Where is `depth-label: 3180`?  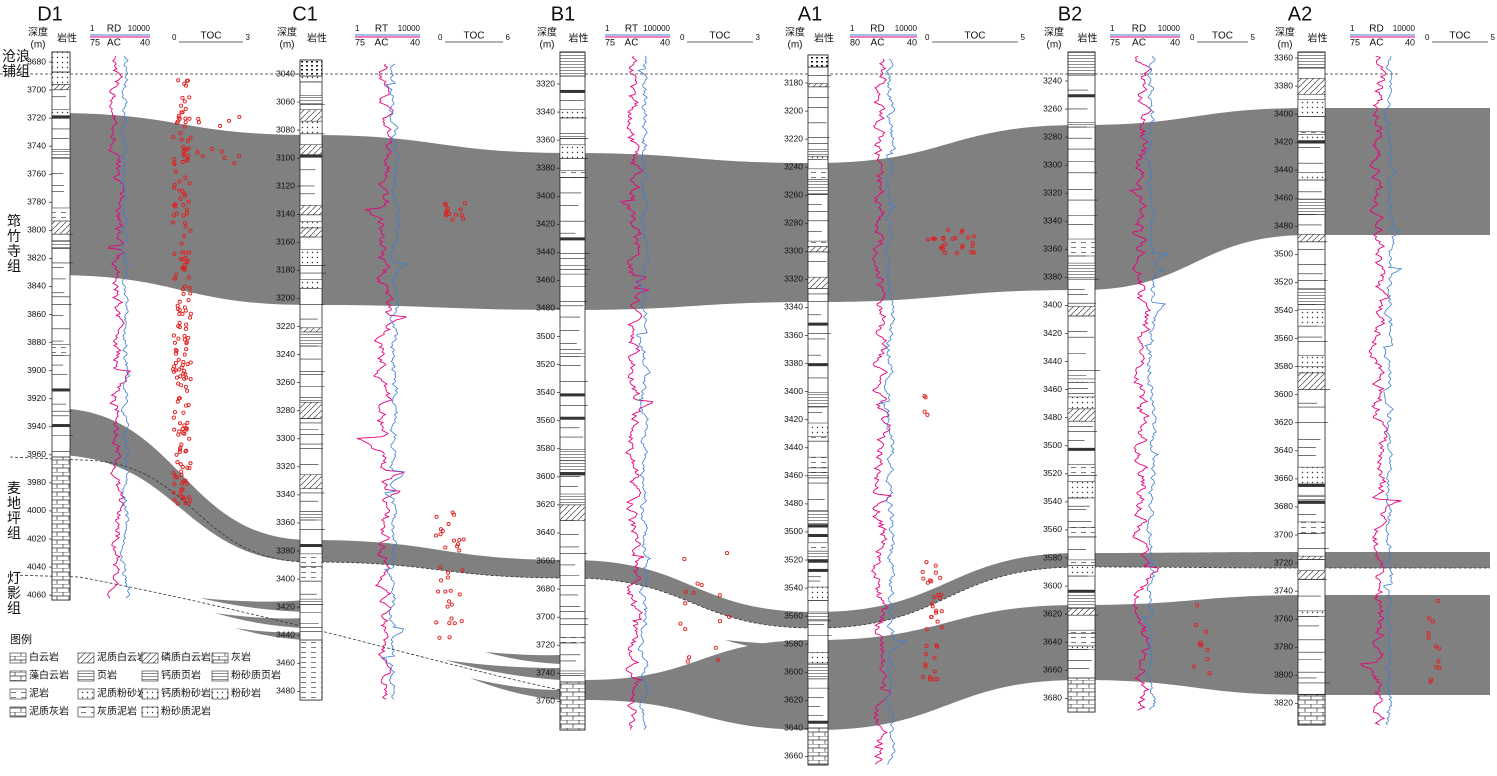 depth-label: 3180 is located at coordinates (793, 82).